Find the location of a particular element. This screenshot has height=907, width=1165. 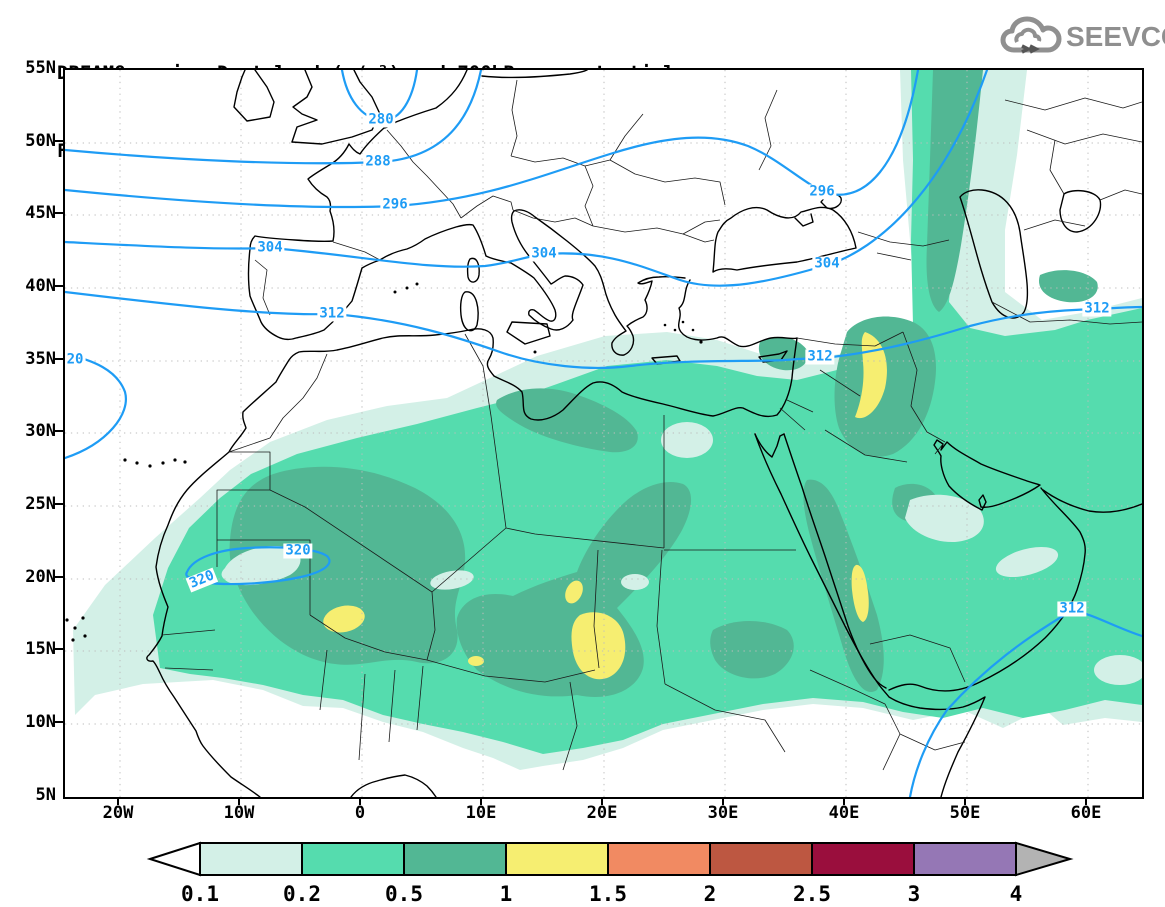

lat-label: 10N is located at coordinates (40, 722).